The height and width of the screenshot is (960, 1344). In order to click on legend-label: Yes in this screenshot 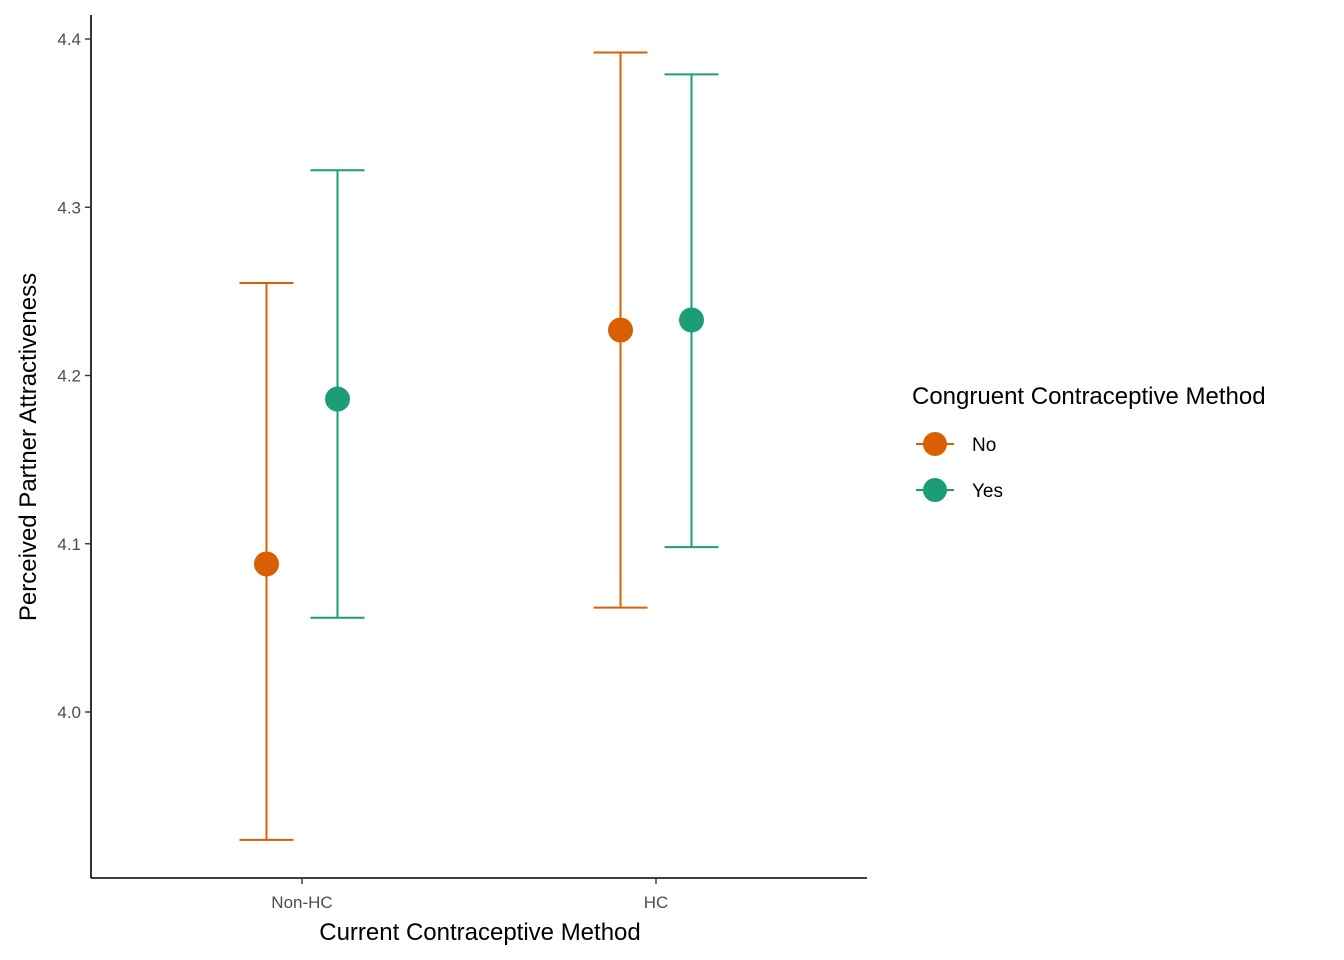, I will do `click(987, 491)`.